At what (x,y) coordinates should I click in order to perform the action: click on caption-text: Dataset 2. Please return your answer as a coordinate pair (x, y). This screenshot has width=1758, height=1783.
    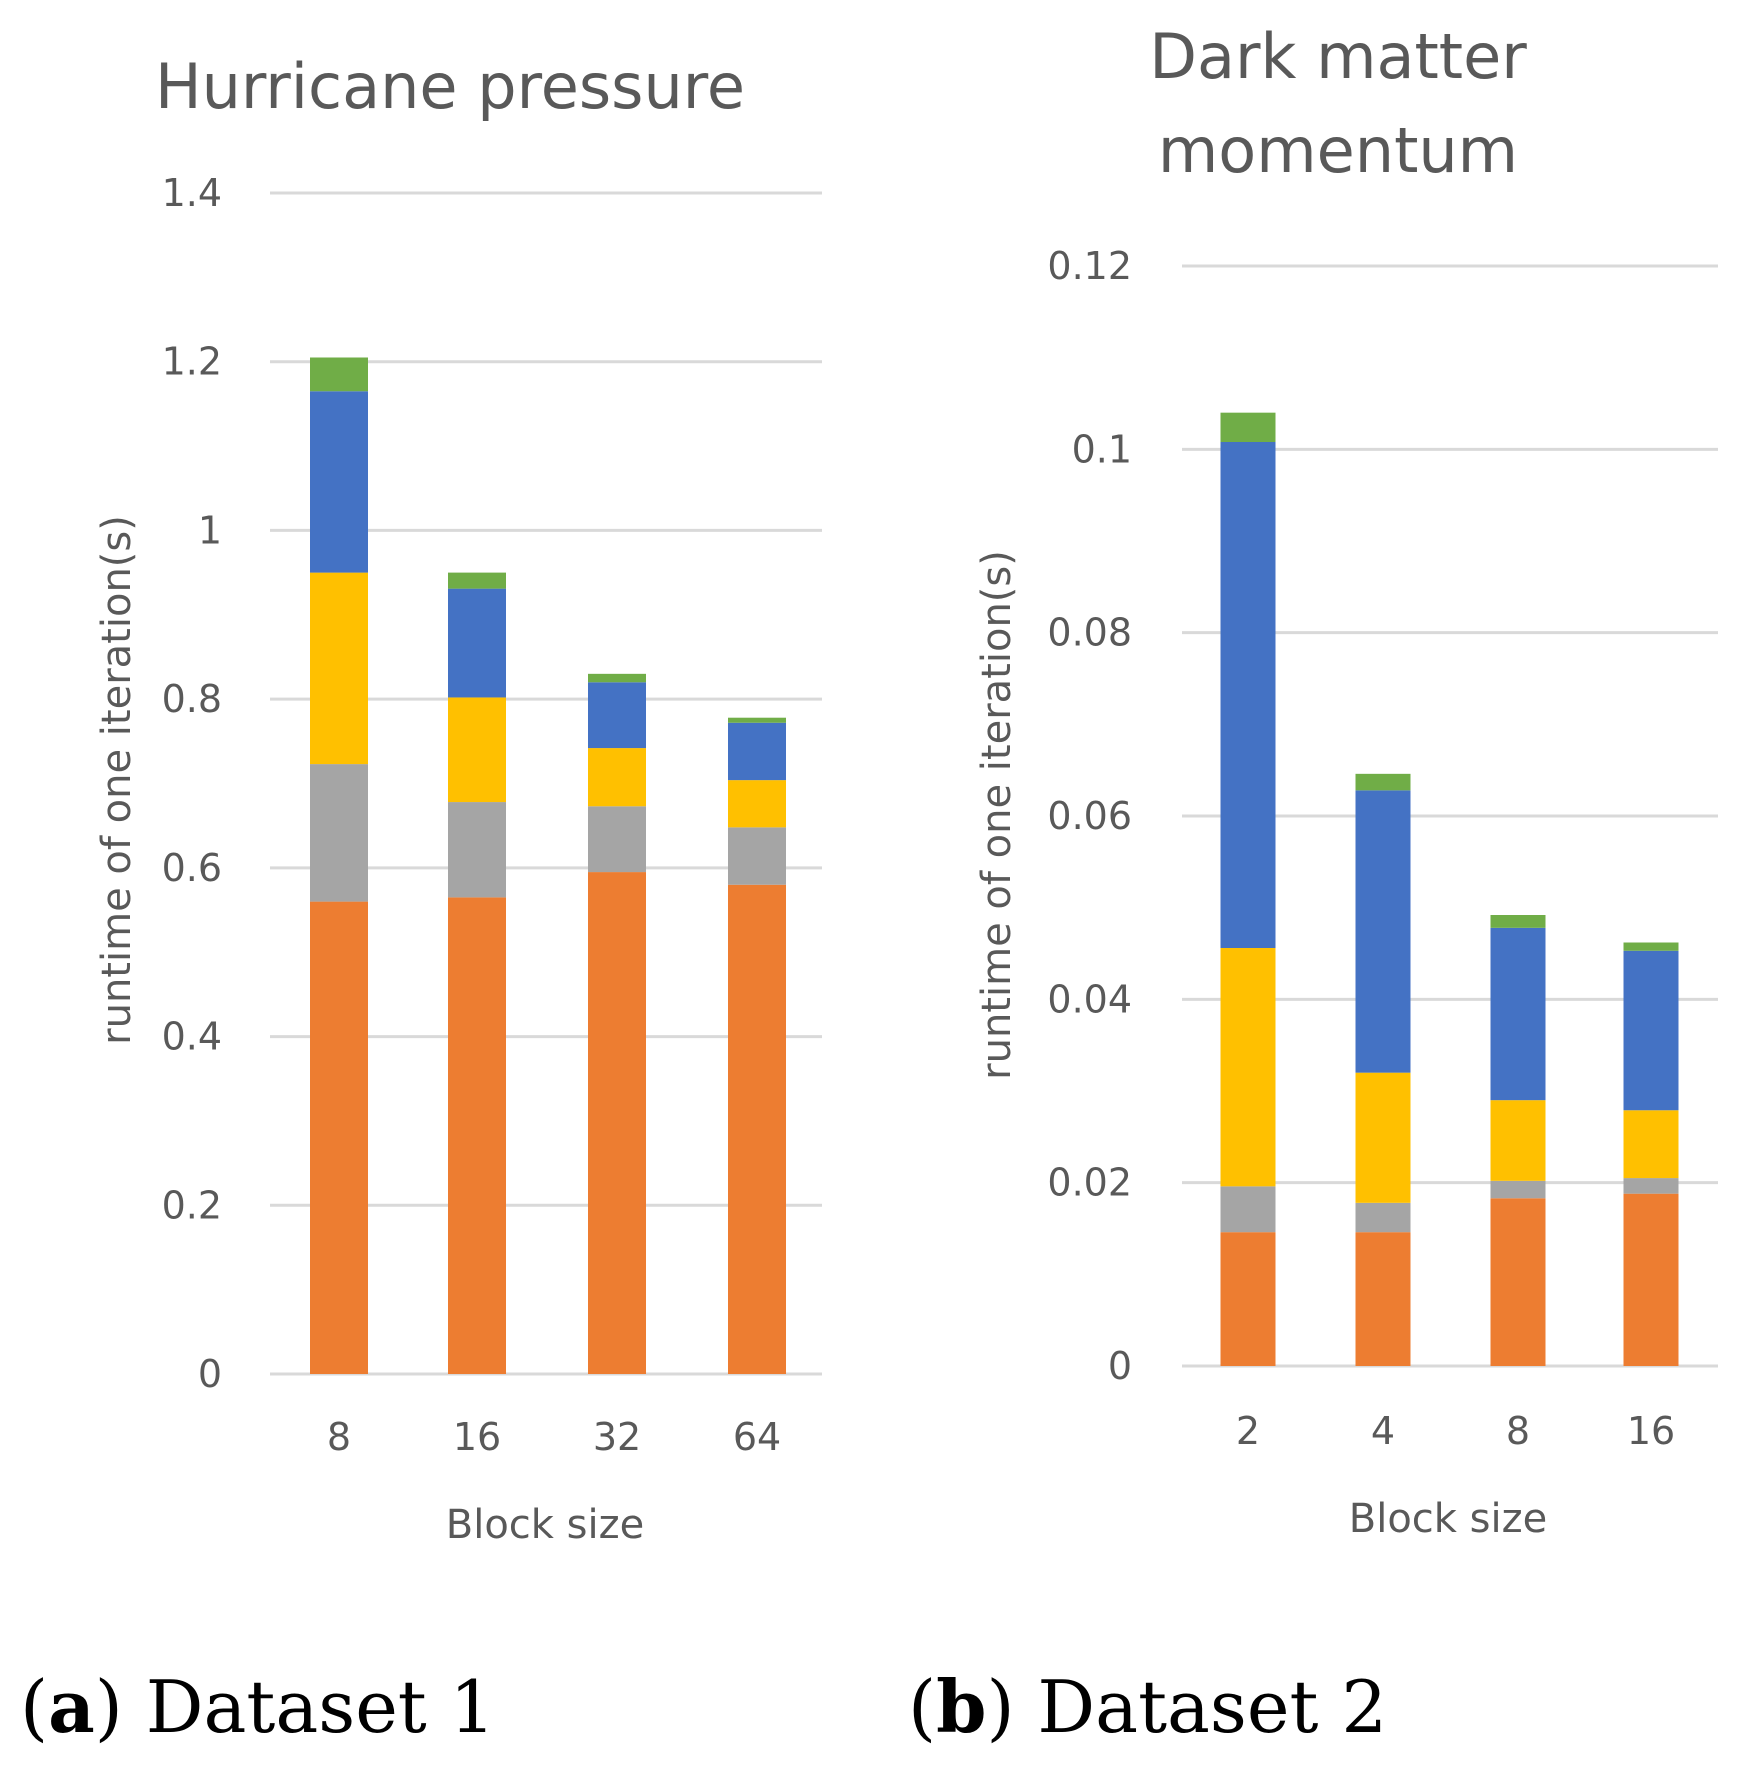
    Looking at the image, I should click on (1212, 1707).